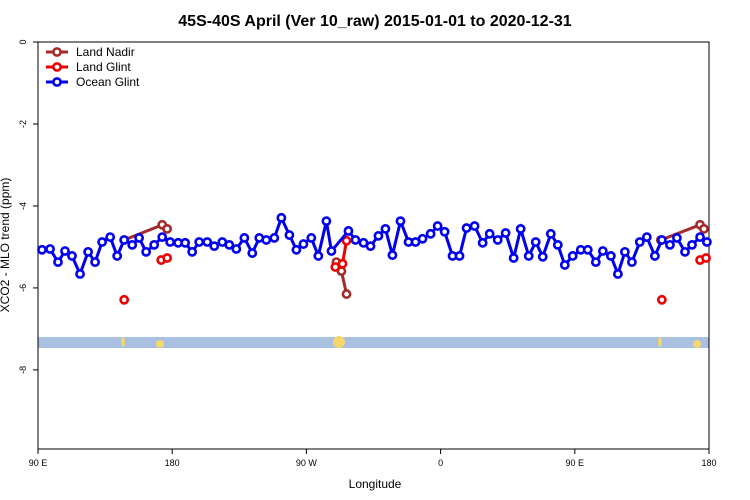 Image resolution: width=750 pixels, height=500 pixels. What do you see at coordinates (23, 124) in the screenshot?
I see `y-tick-label: -2` at bounding box center [23, 124].